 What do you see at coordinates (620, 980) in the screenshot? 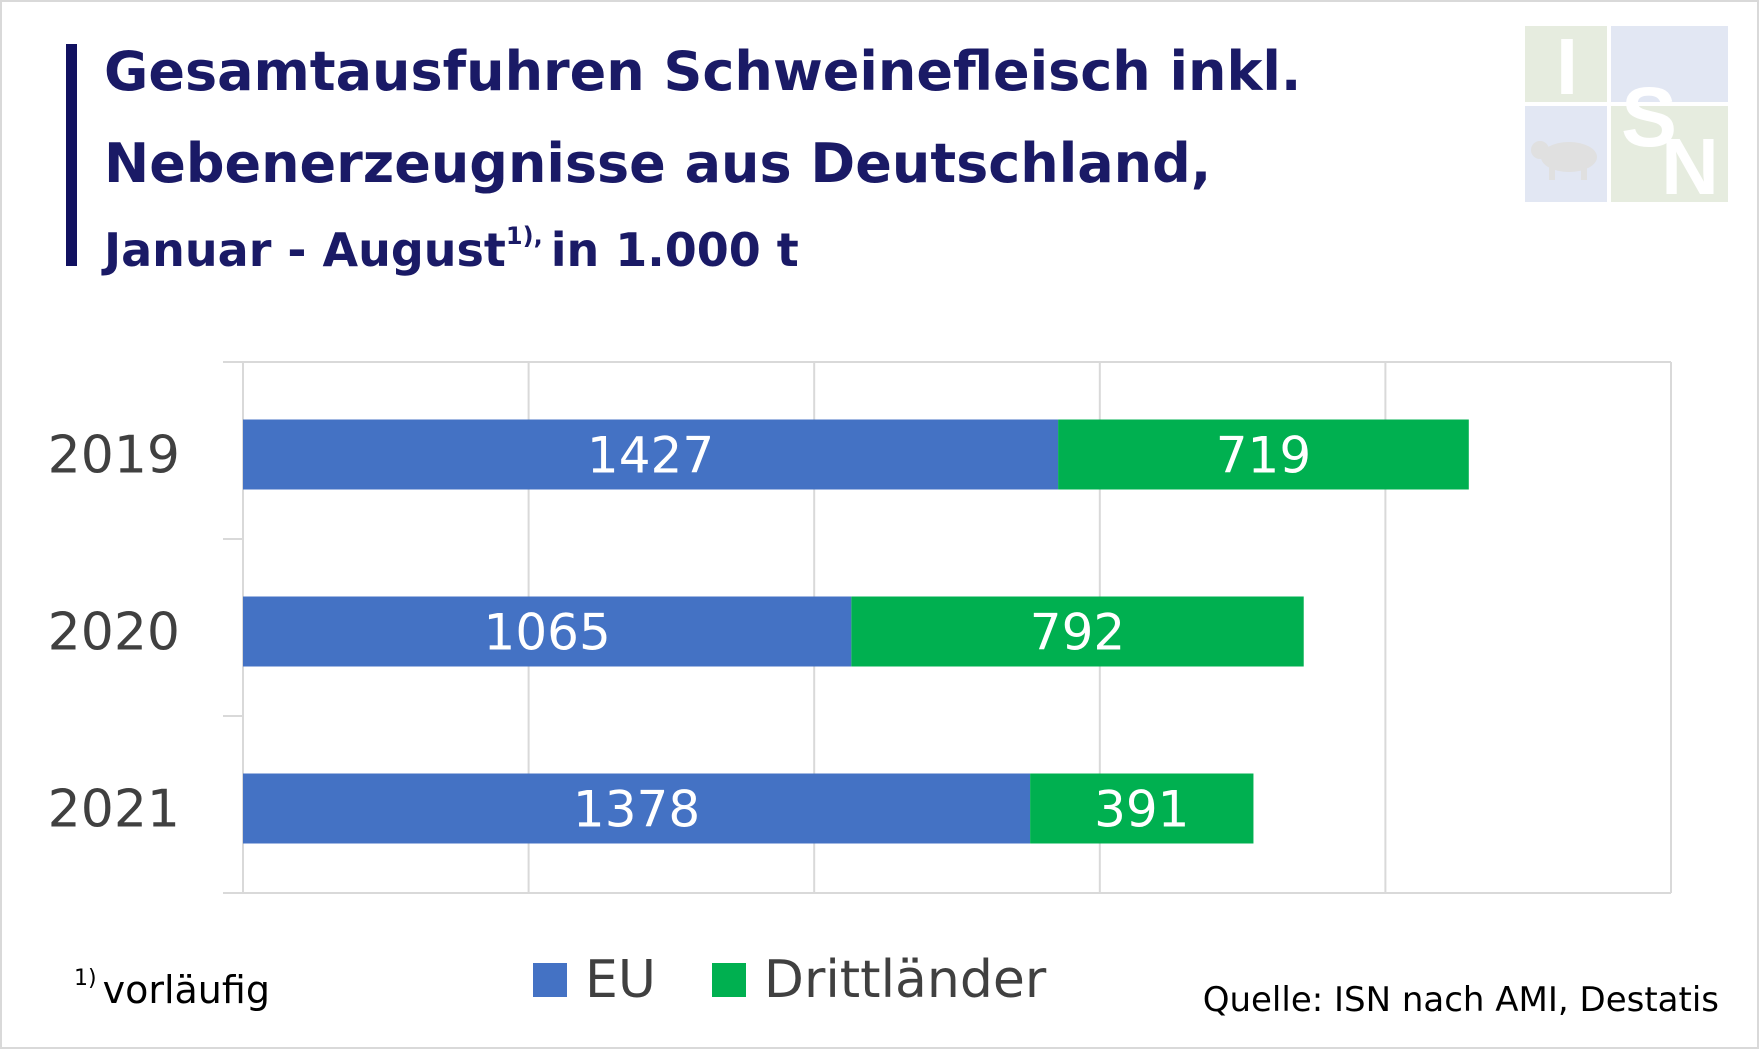
I see `legend-label: EU` at bounding box center [620, 980].